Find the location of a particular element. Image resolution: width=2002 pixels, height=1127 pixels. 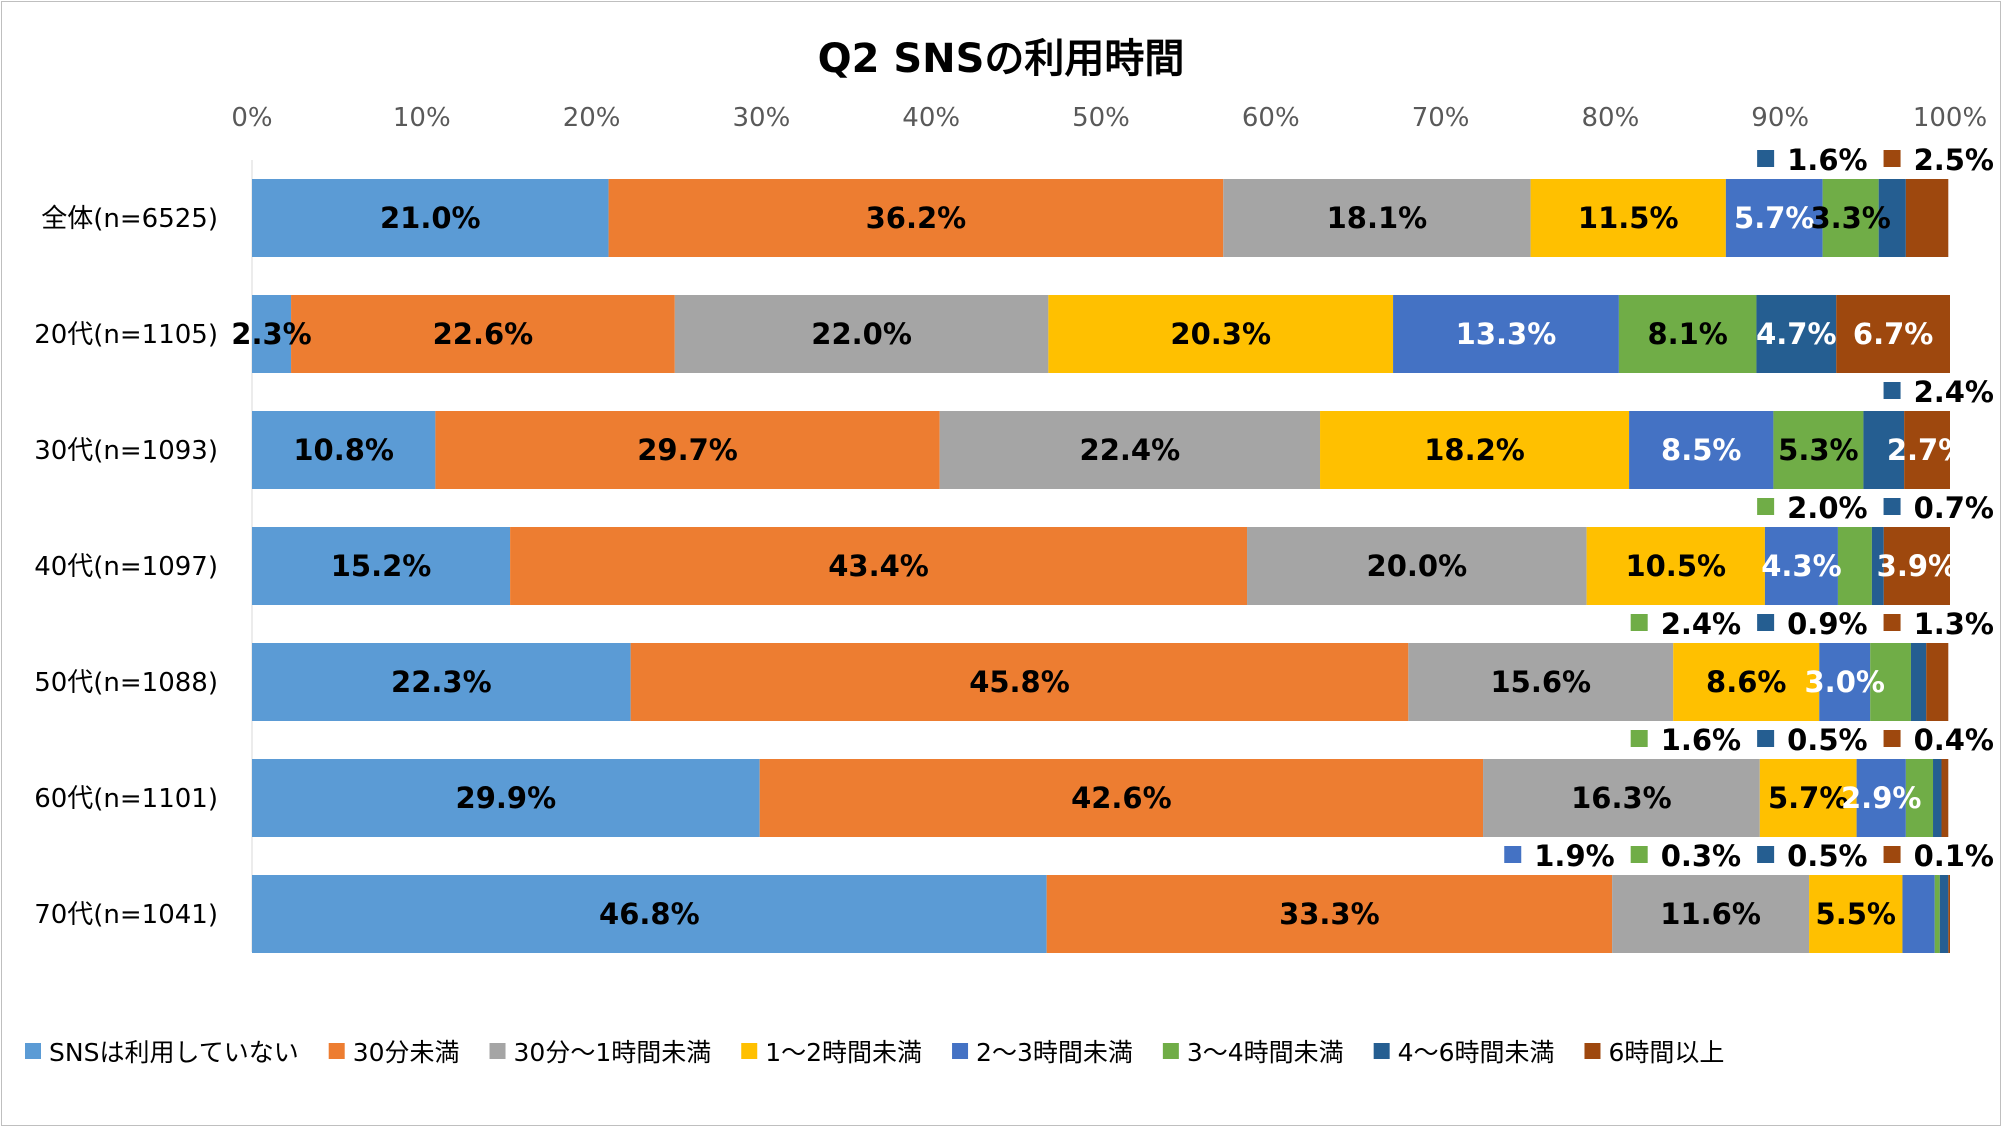

legend-label: 3～4時間未満 is located at coordinates (1265, 1052).